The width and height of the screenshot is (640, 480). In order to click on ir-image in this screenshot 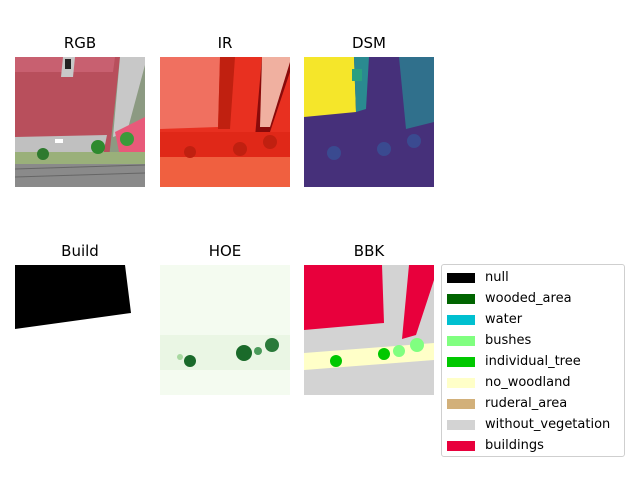, I will do `click(225, 122)`.